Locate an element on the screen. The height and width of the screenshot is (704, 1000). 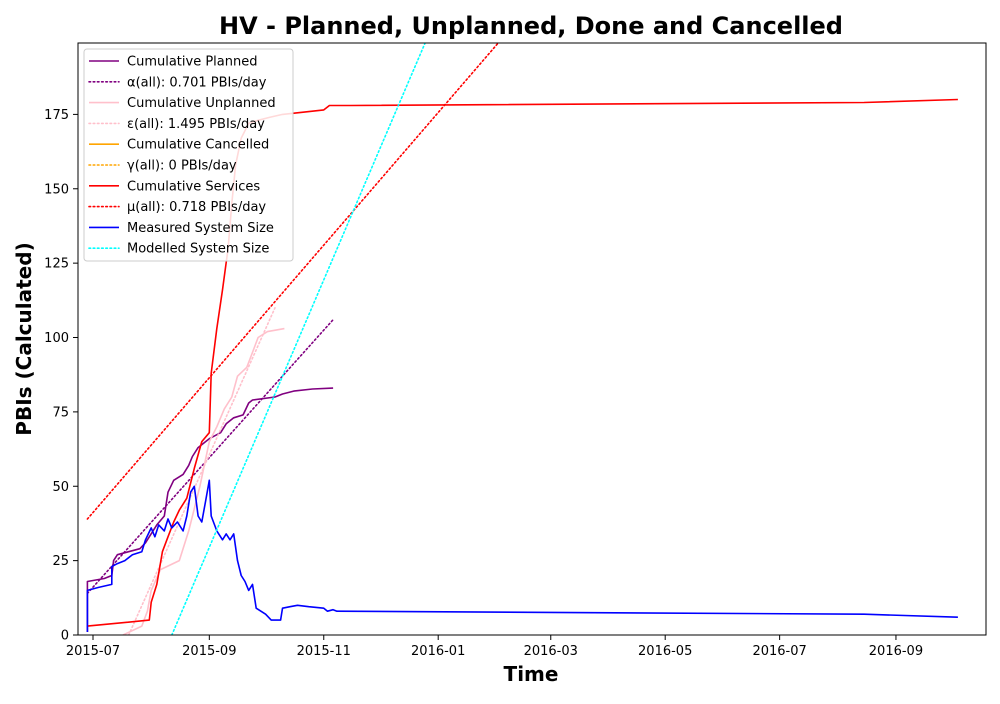
legend-label-all-1-495-pbis-day: ε(all): 1.495 PBIs/day is located at coordinates (196, 124).